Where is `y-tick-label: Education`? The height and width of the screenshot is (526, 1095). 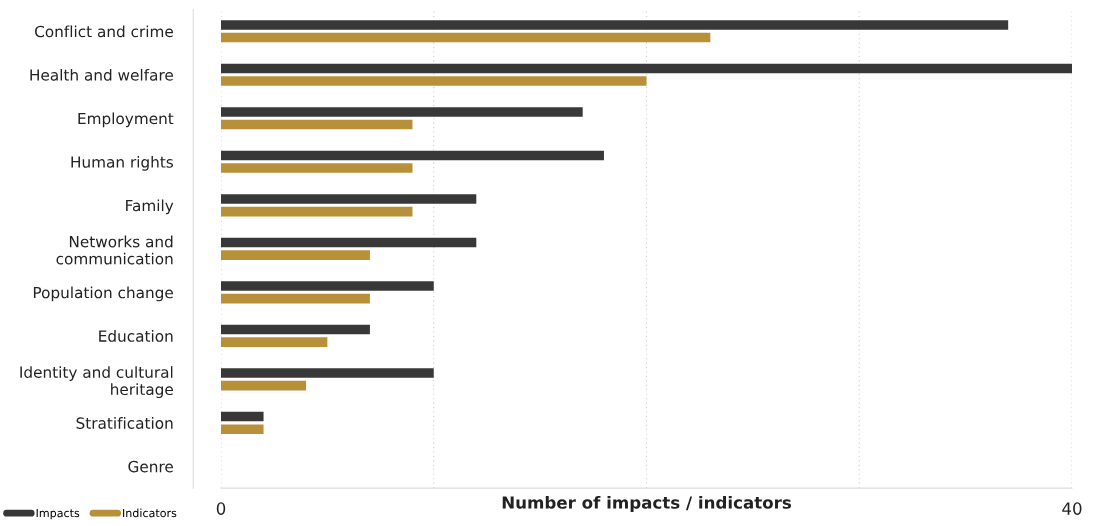 y-tick-label: Education is located at coordinates (136, 336).